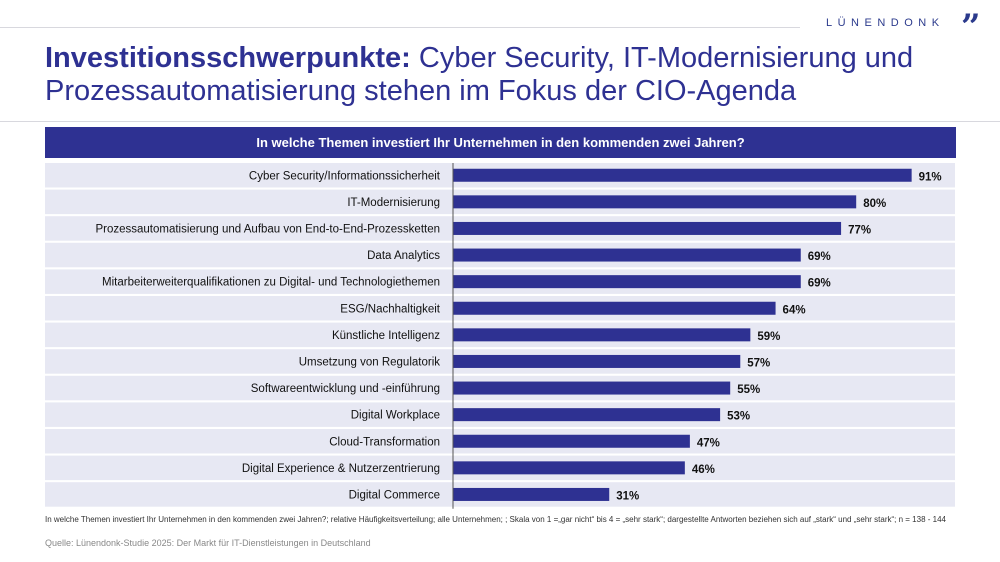 The width and height of the screenshot is (1000, 562). What do you see at coordinates (859, 230) in the screenshot?
I see `value-label: 77%` at bounding box center [859, 230].